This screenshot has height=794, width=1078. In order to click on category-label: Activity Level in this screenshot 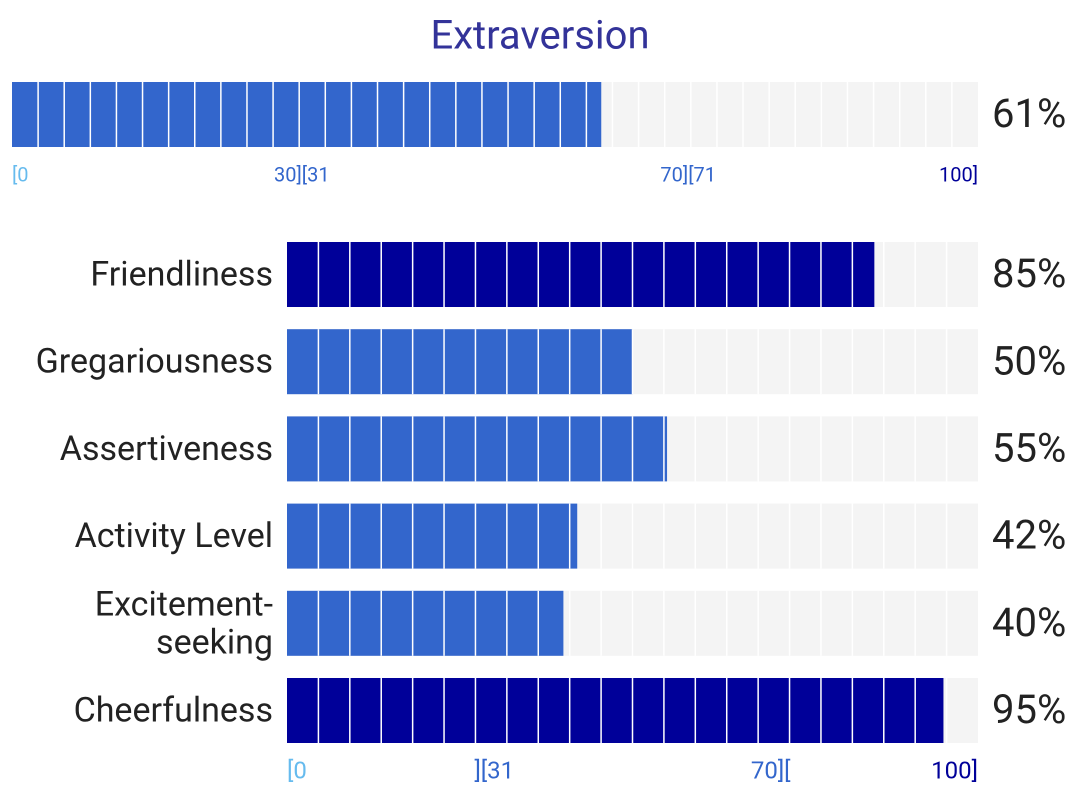, I will do `click(174, 536)`.